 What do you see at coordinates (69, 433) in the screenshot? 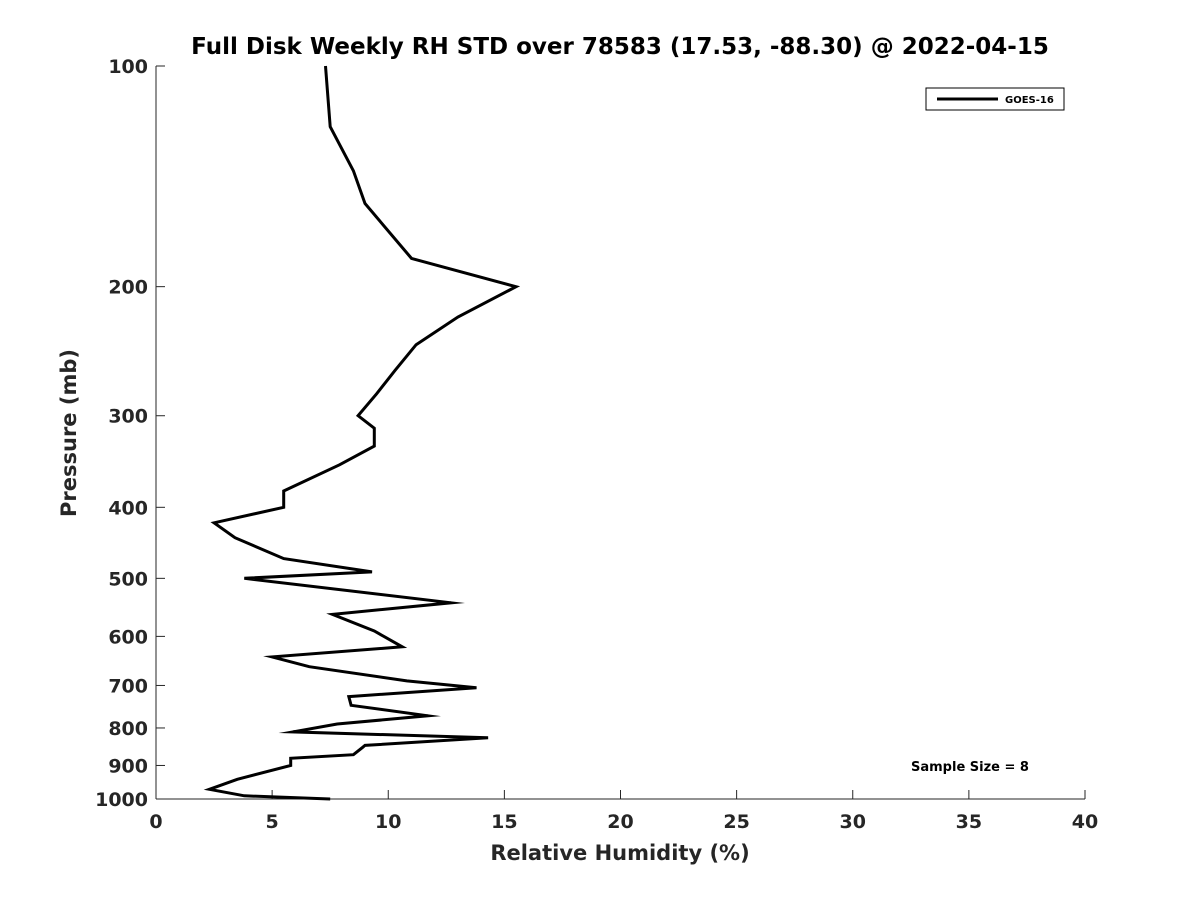
I see `y-axis-label: Pressure (mb)` at bounding box center [69, 433].